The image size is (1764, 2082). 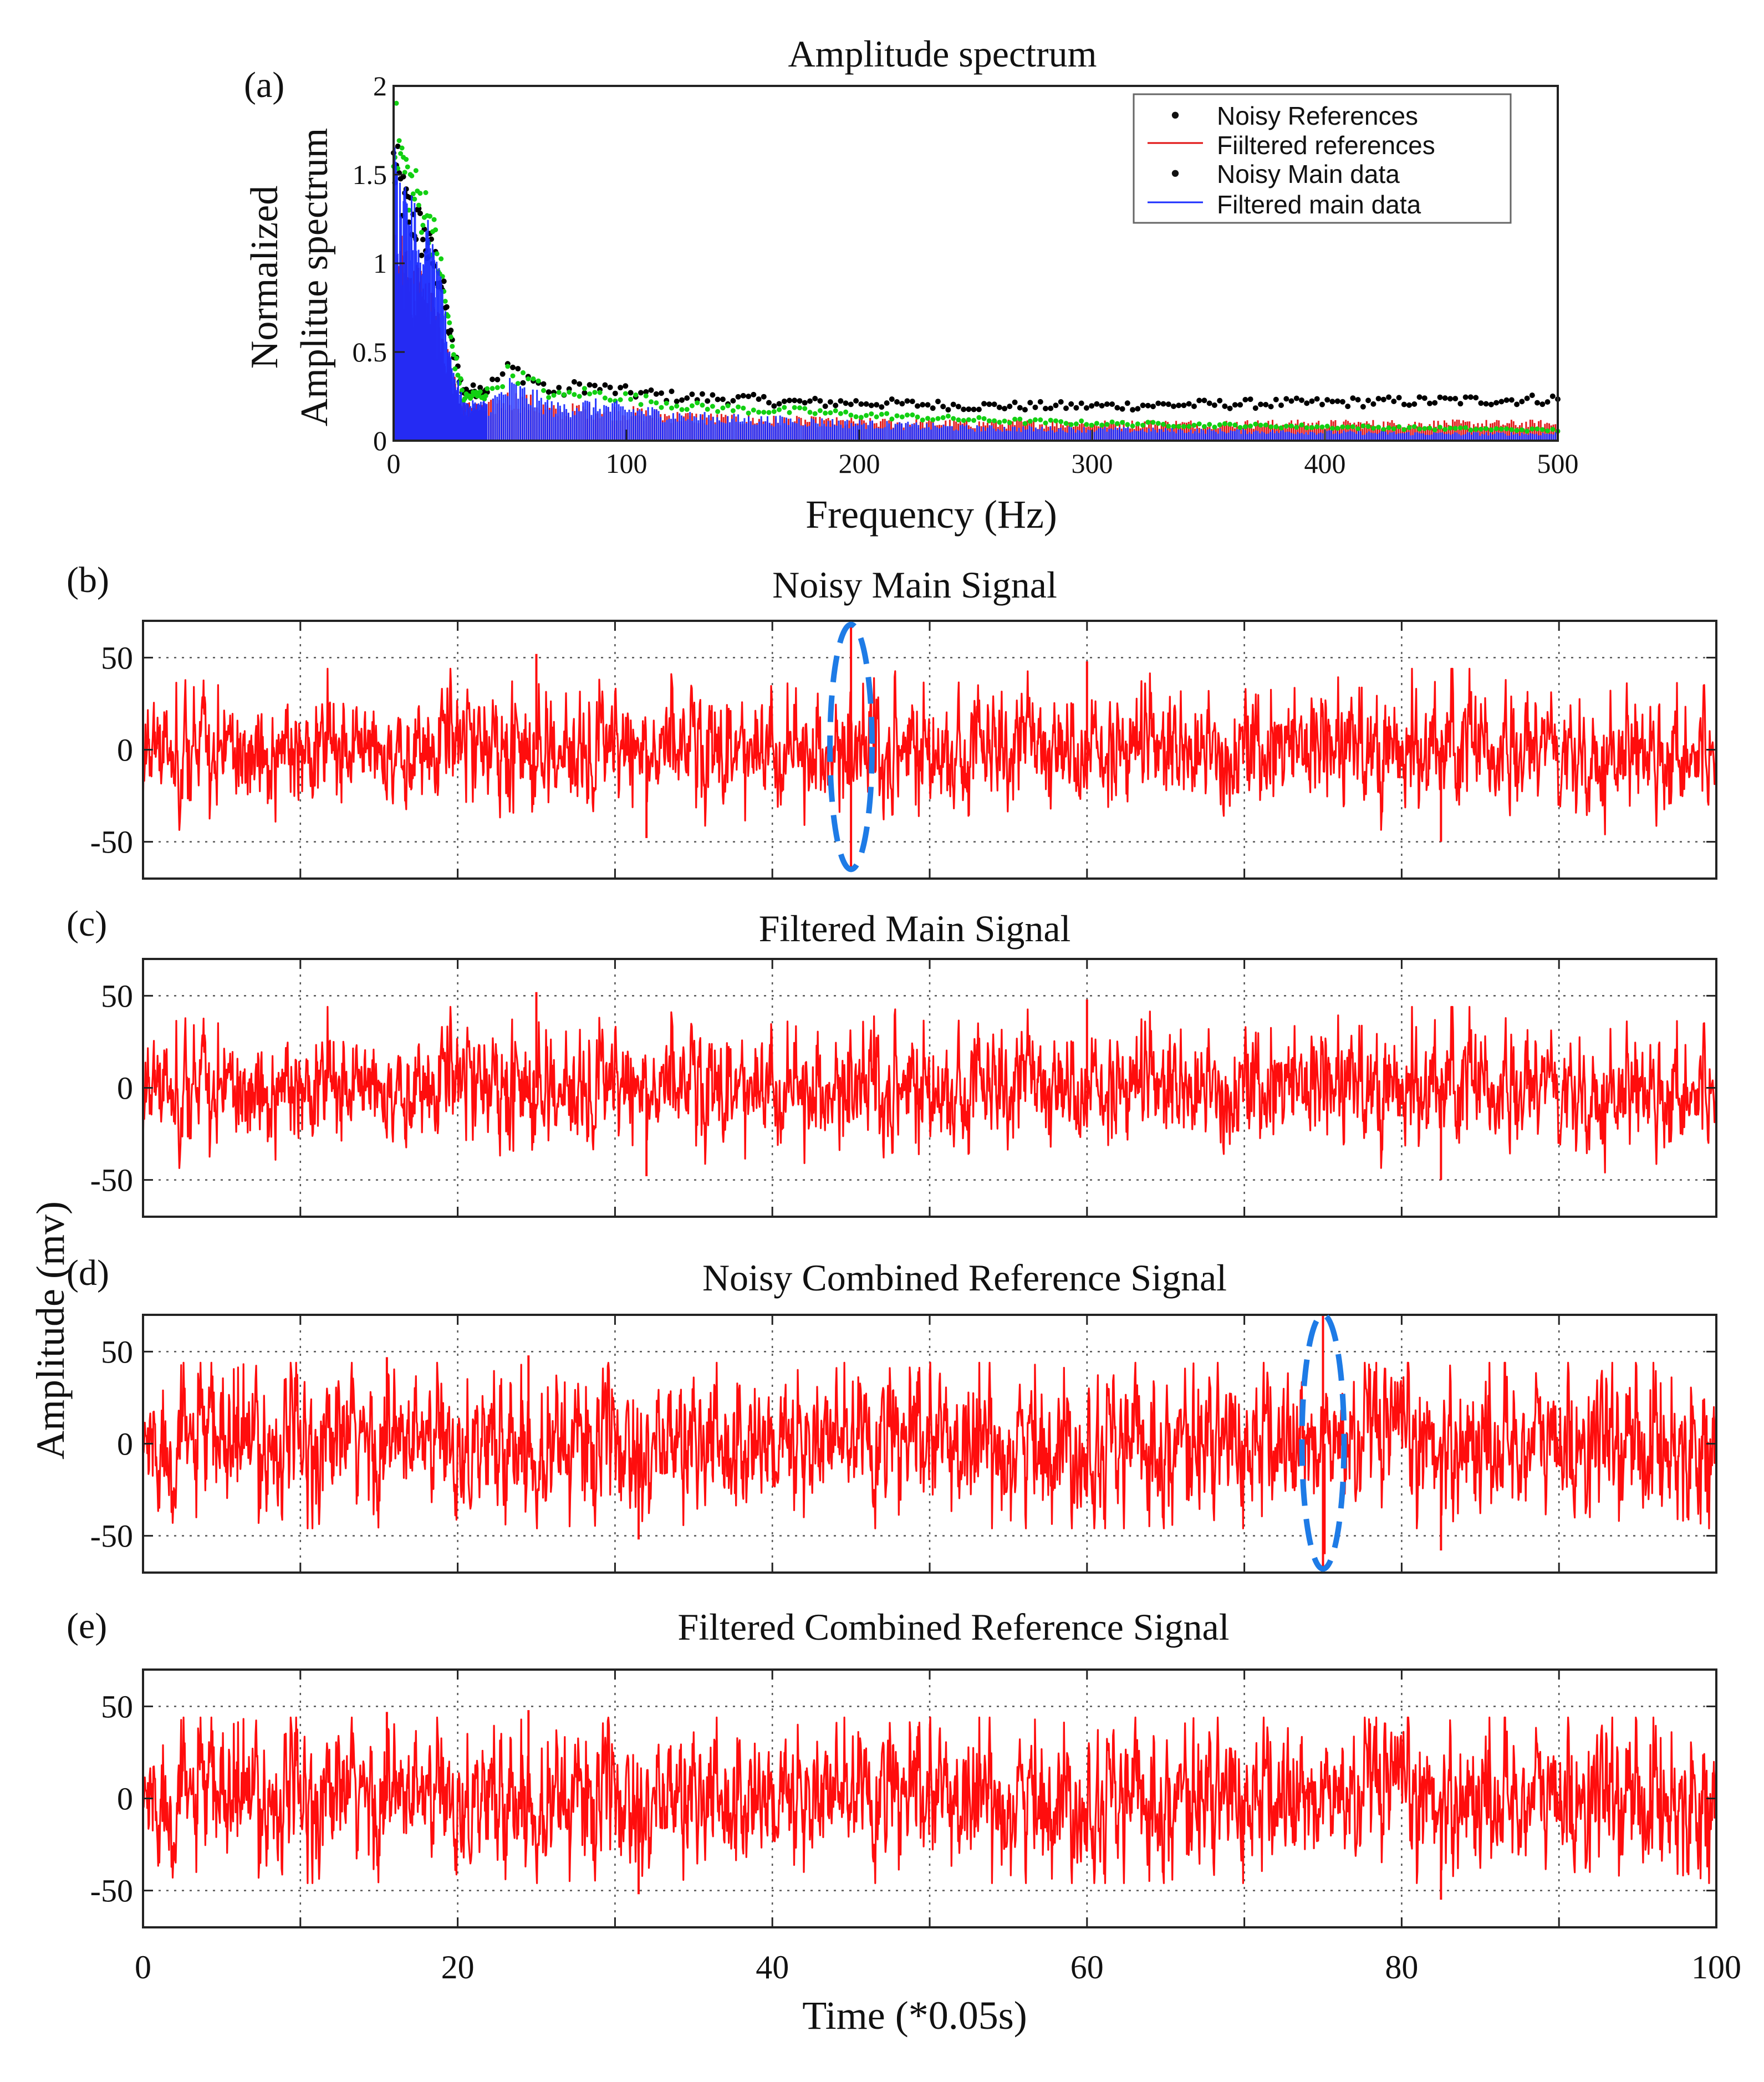 What do you see at coordinates (929, 1442) in the screenshot?
I see `panel-d-signal` at bounding box center [929, 1442].